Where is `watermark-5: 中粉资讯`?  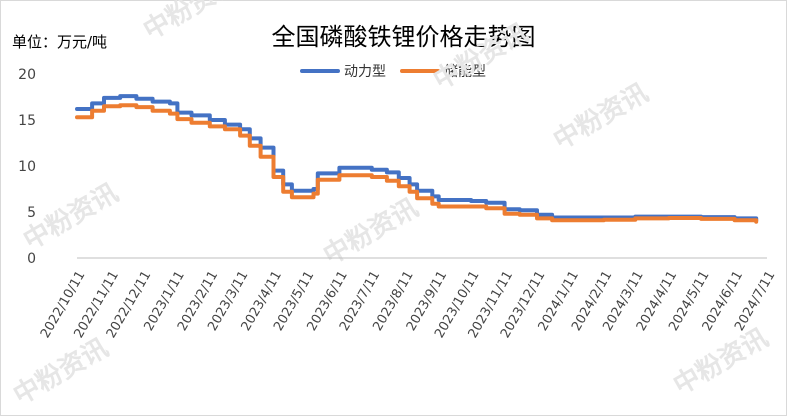
watermark-5: 中粉资讯 is located at coordinates (721, 362).